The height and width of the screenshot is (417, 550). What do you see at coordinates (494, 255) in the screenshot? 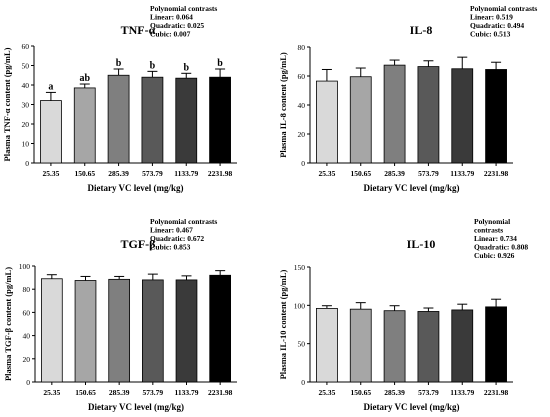
I see `contrast-line: Cubic: 0.926` at bounding box center [494, 255].